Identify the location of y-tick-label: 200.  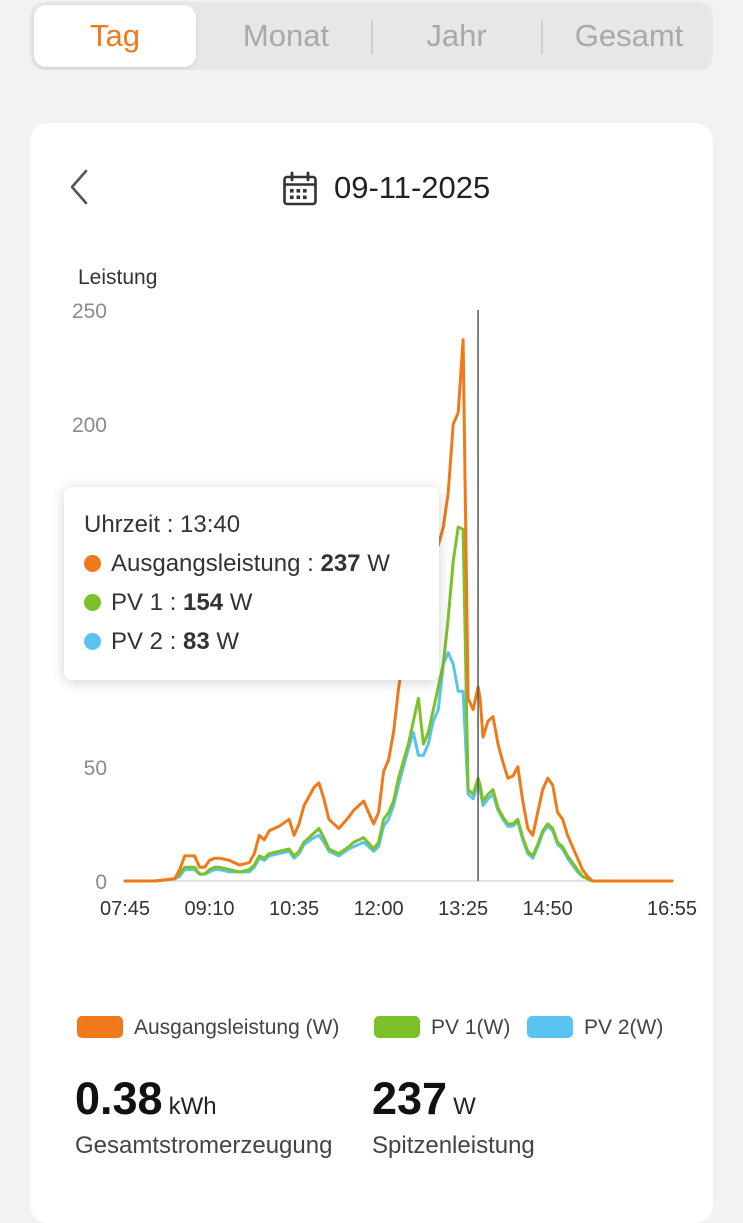
(89, 425).